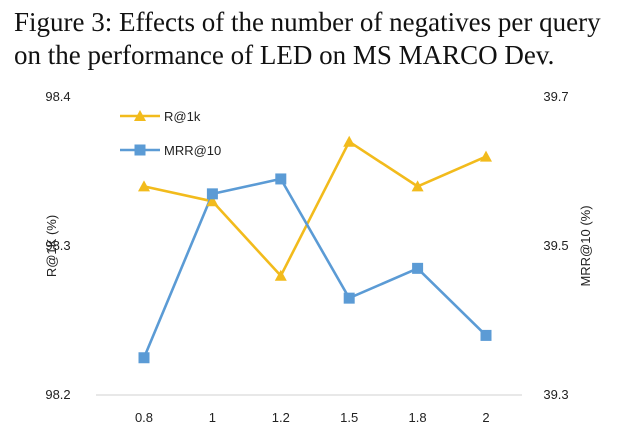 Image resolution: width=635 pixels, height=436 pixels. Describe the element at coordinates (555, 96) in the screenshot. I see `y-right-tick-label: 39.7` at that location.